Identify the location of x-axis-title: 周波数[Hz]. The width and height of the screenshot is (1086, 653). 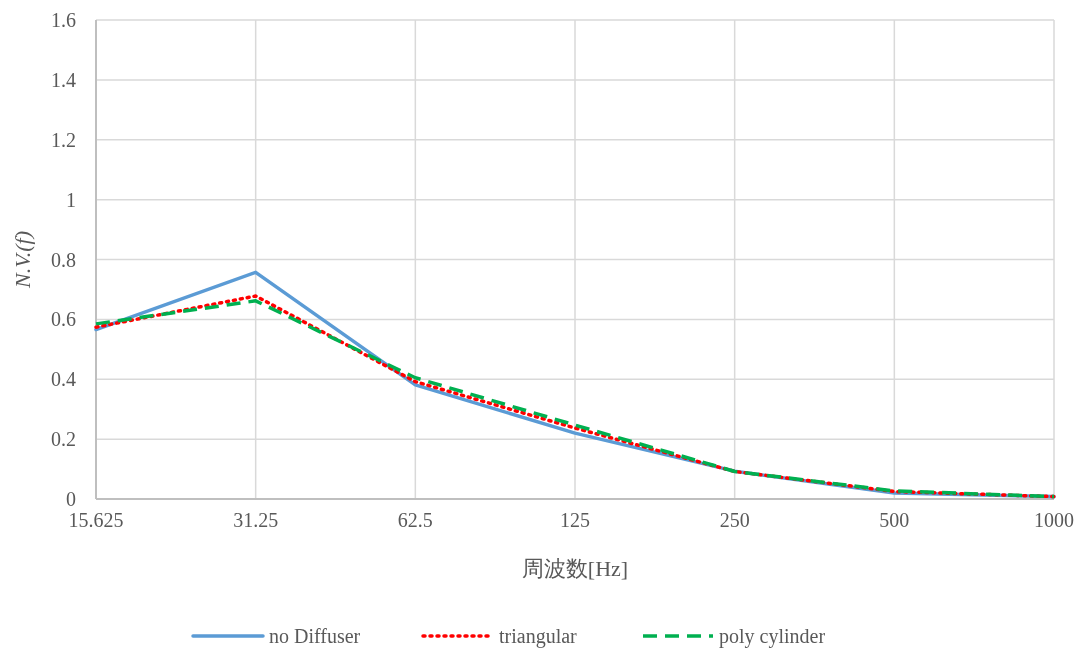
(575, 568).